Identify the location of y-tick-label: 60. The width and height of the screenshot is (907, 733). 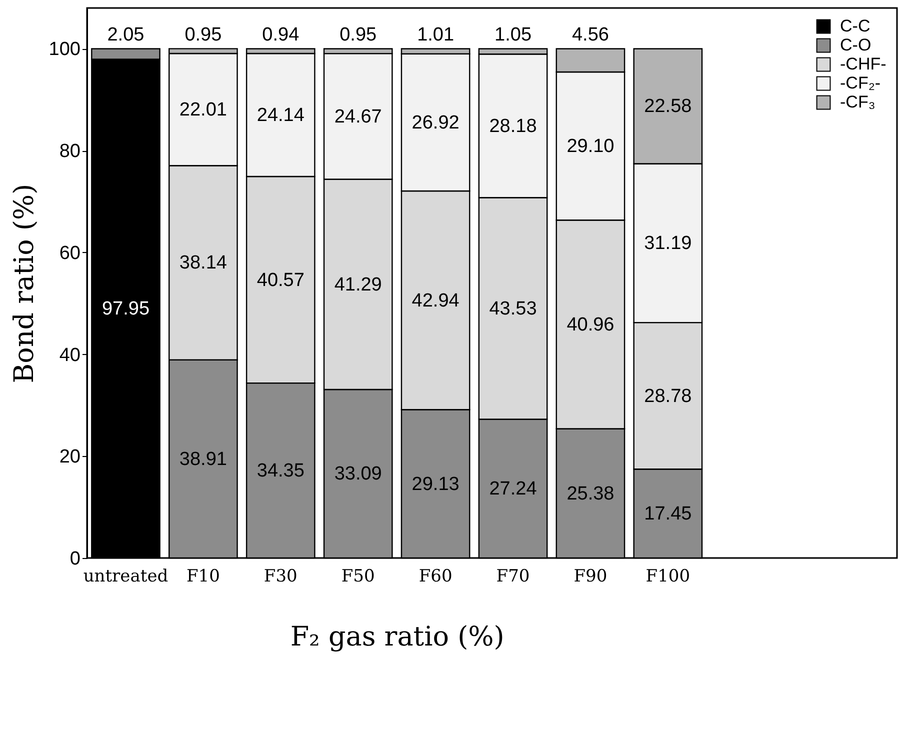
(69, 253).